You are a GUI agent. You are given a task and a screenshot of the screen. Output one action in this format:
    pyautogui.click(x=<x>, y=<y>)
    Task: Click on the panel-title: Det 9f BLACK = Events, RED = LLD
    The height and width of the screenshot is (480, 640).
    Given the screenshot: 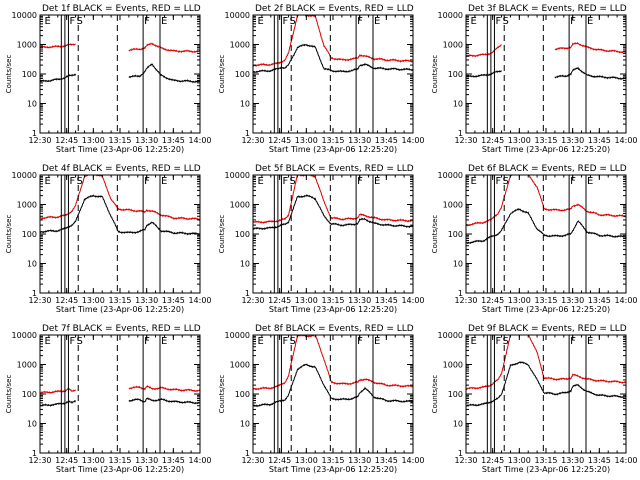 What is the action you would take?
    pyautogui.click(x=547, y=329)
    